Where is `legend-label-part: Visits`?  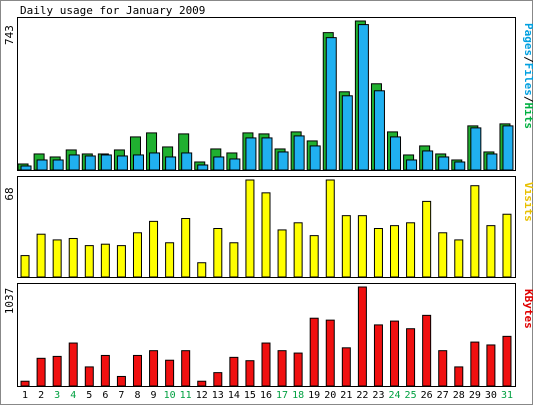 legend-label-part: Visits is located at coordinates (527, 202).